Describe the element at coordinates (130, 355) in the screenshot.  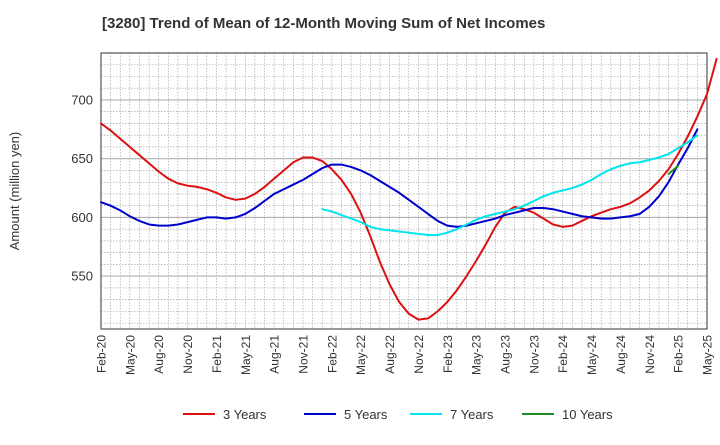
I see `x-tick-label: May-20` at that location.